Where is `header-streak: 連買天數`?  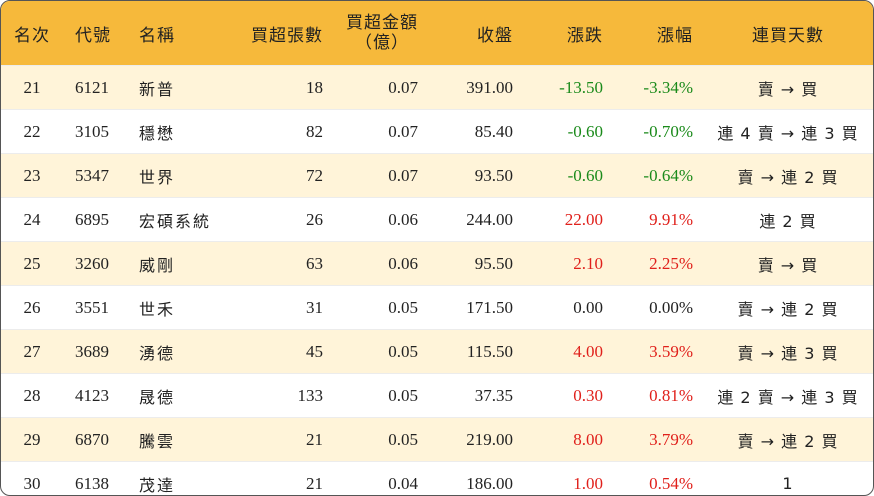
header-streak: 連買天數 is located at coordinates (788, 33).